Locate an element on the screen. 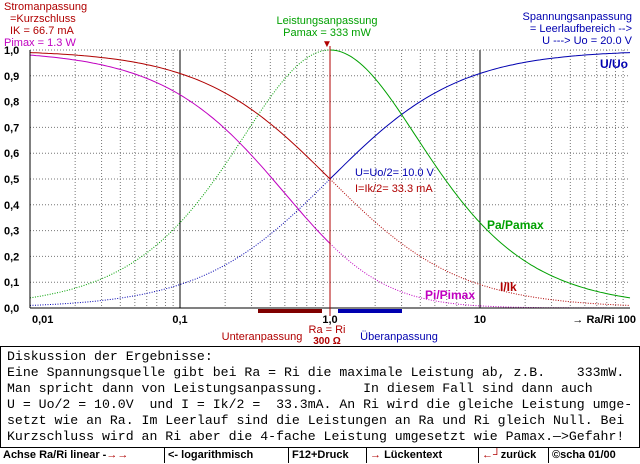 The height and width of the screenshot is (464, 640). ik-value: IK = 66.7 mA is located at coordinates (42, 31).